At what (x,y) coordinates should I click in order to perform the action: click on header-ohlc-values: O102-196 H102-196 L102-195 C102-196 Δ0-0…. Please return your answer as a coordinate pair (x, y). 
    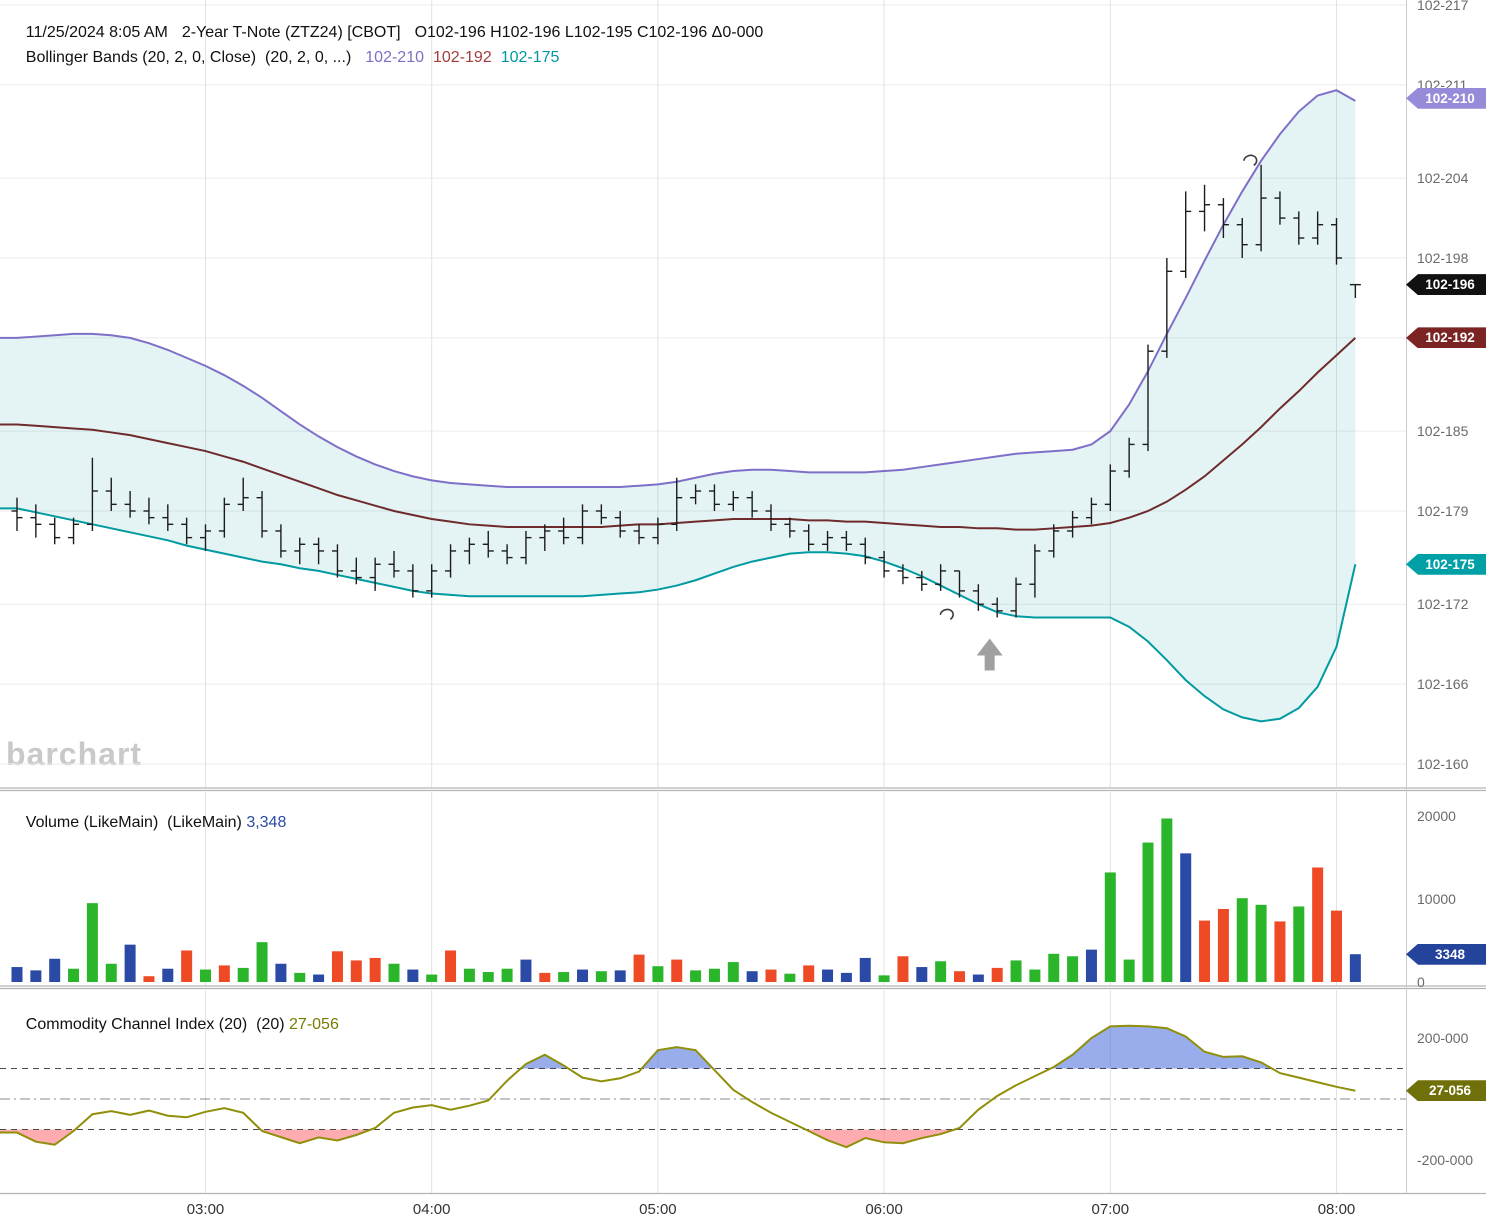
    Looking at the image, I should click on (589, 32).